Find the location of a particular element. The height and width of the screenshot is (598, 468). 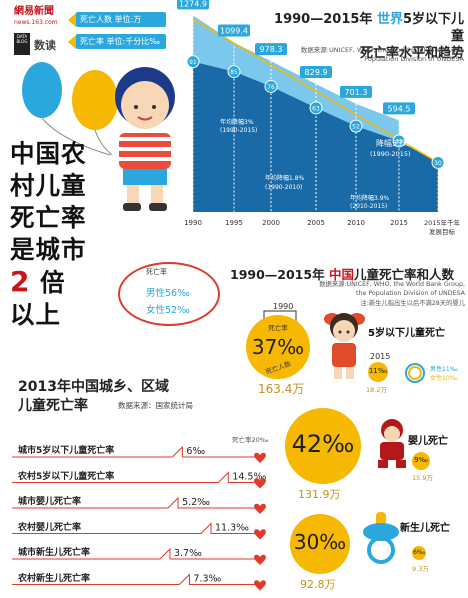

china-section-title: 1990—2015年 中国儿童死亡率和人数 is located at coordinates (348, 273).